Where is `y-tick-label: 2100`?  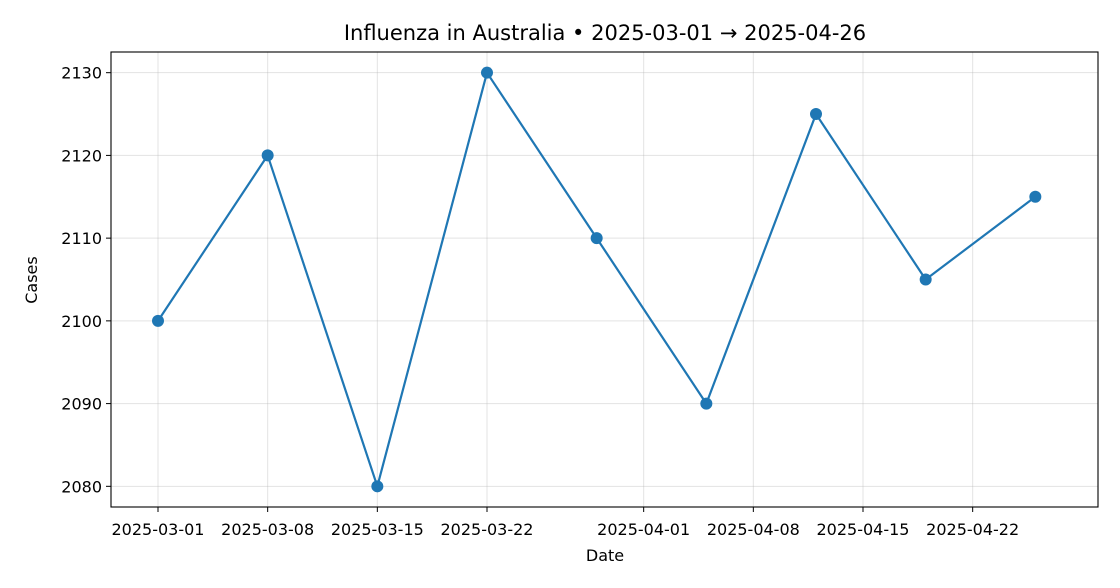 y-tick-label: 2100 is located at coordinates (81, 321).